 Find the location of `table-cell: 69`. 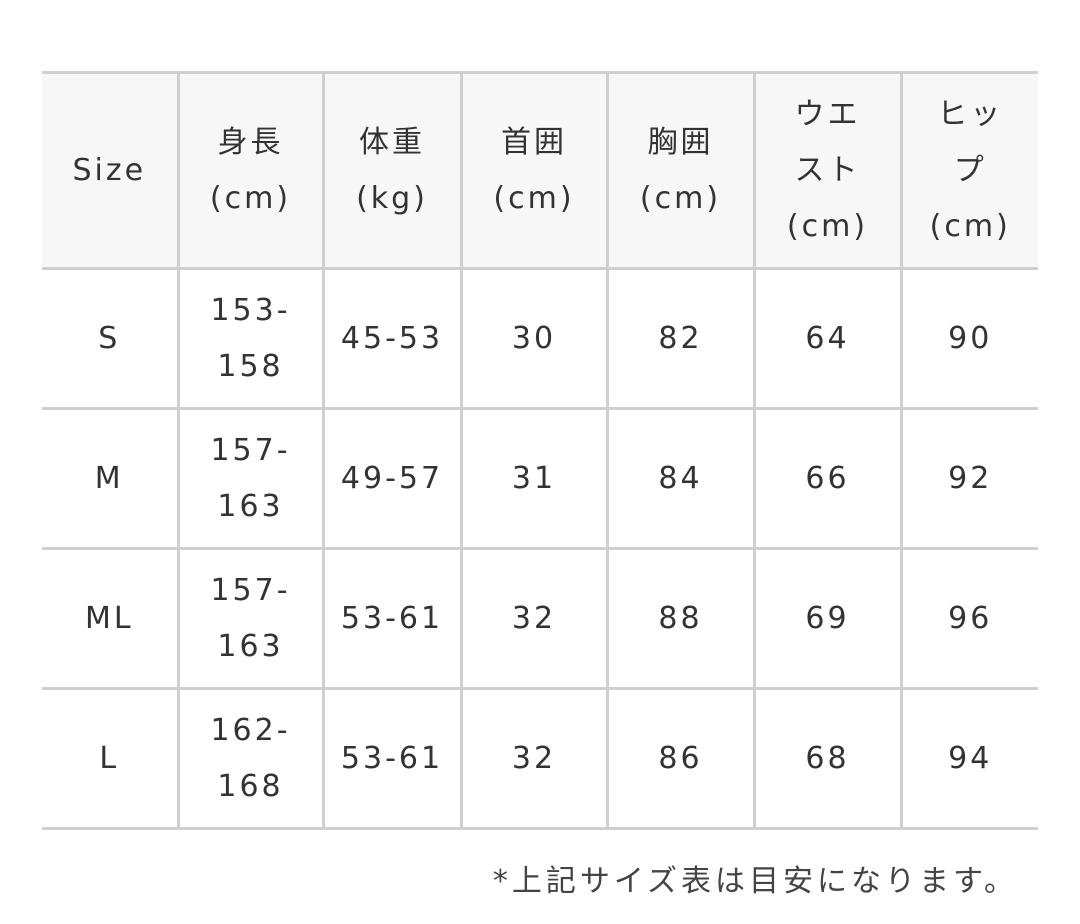

table-cell: 69 is located at coordinates (827, 618).